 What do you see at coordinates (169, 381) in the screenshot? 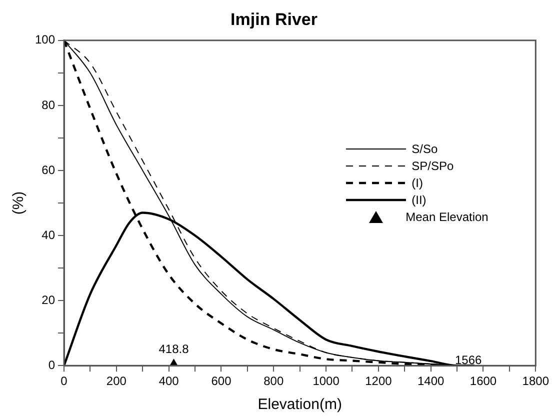
I see `x-tick-label: 400` at bounding box center [169, 381].